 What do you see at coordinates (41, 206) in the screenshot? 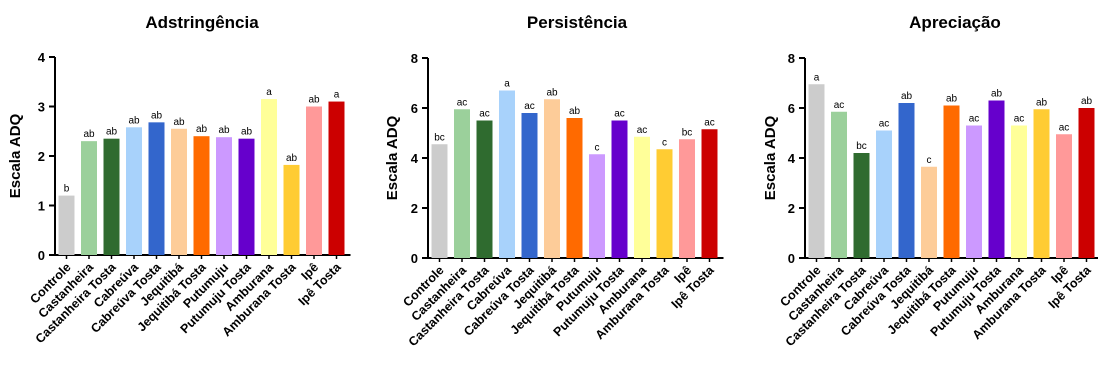
I see `y-tick-label: 1` at bounding box center [41, 206].